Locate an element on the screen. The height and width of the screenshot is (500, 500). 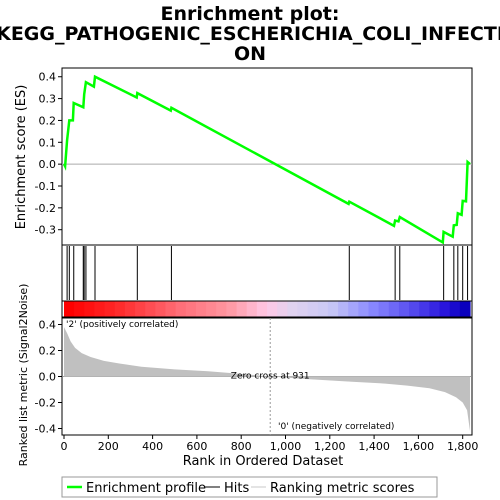
legend-ranking-label: Ranking metric scores is located at coordinates (342, 488).